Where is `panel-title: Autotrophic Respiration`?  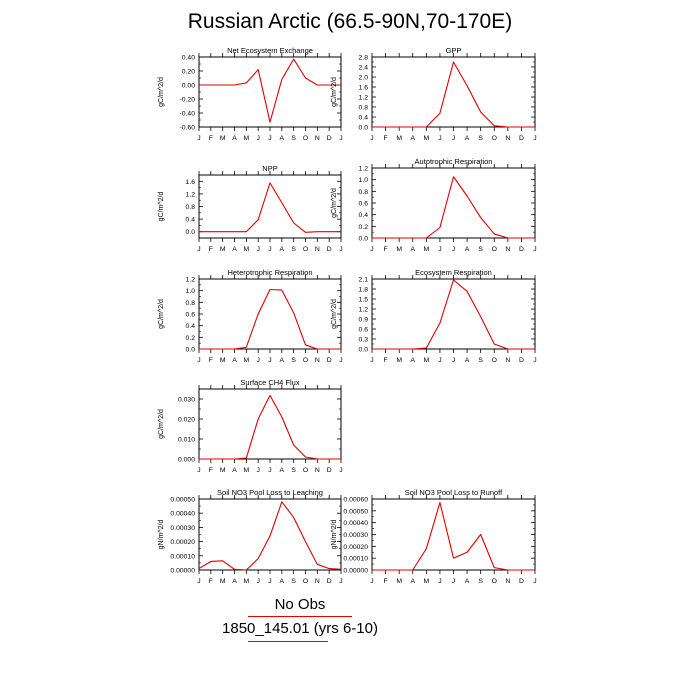 panel-title: Autotrophic Respiration is located at coordinates (454, 161).